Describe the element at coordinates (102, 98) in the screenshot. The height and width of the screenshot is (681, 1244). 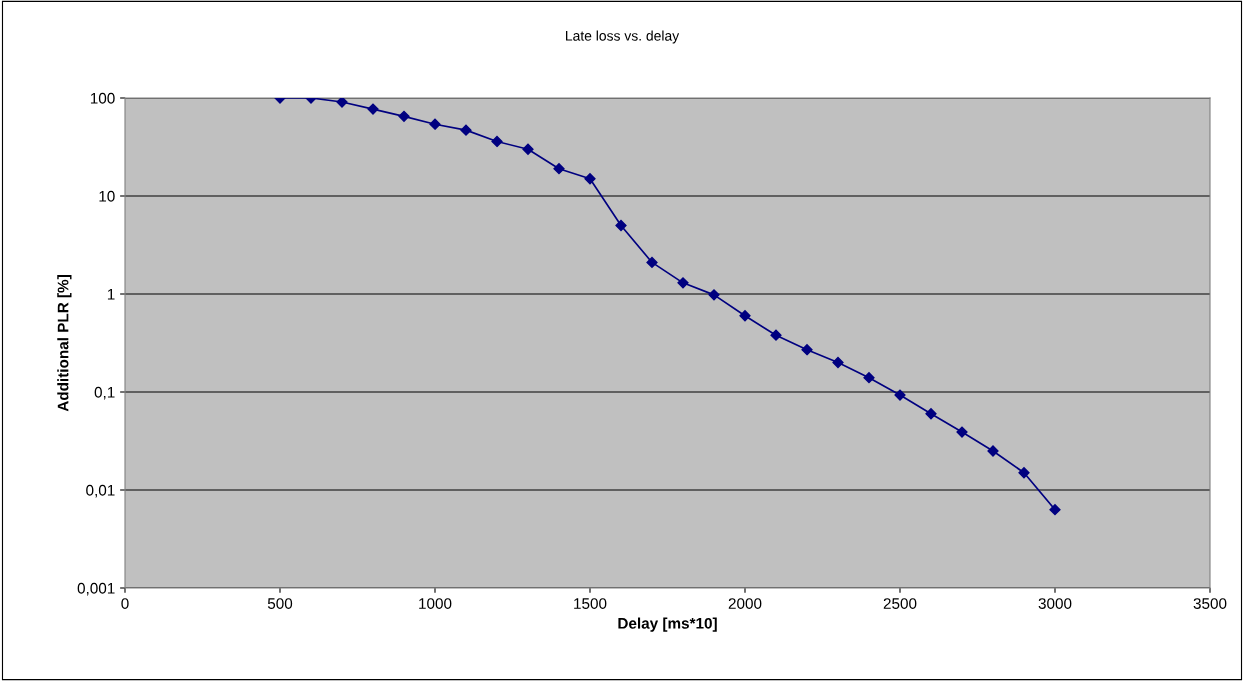
I see `y-tick-label: 100` at that location.